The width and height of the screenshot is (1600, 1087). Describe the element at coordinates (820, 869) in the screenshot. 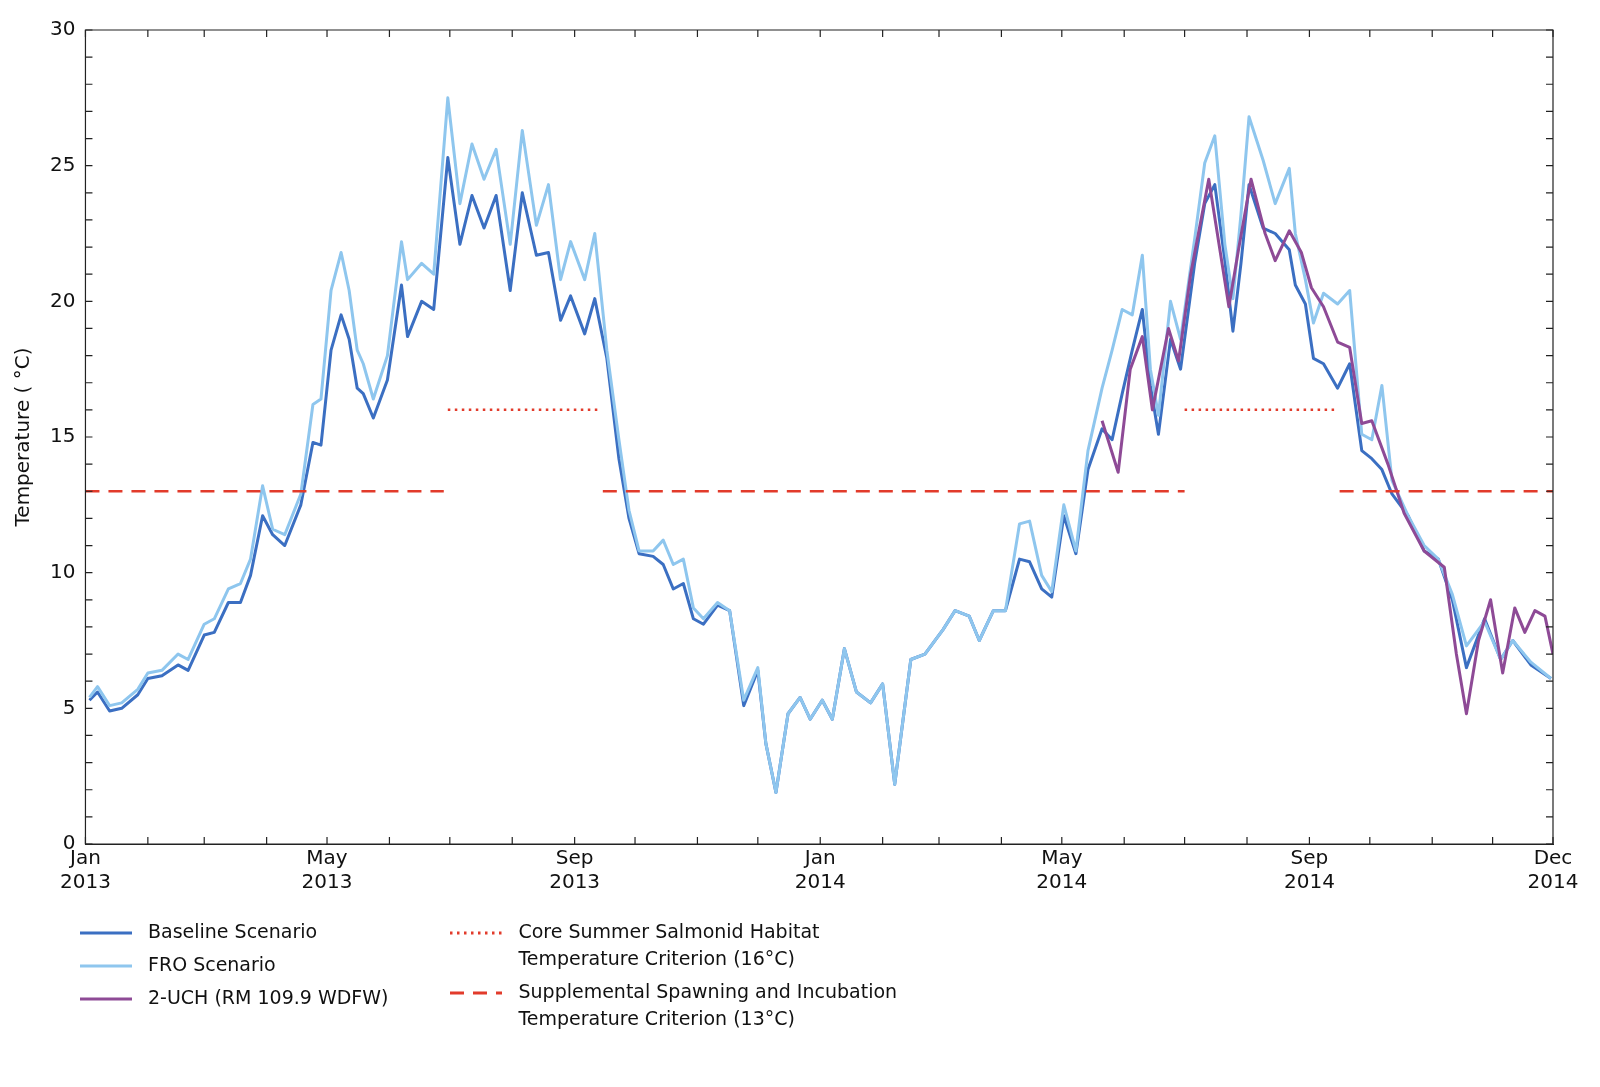

I see `x-tick-label: Jan 2014` at that location.